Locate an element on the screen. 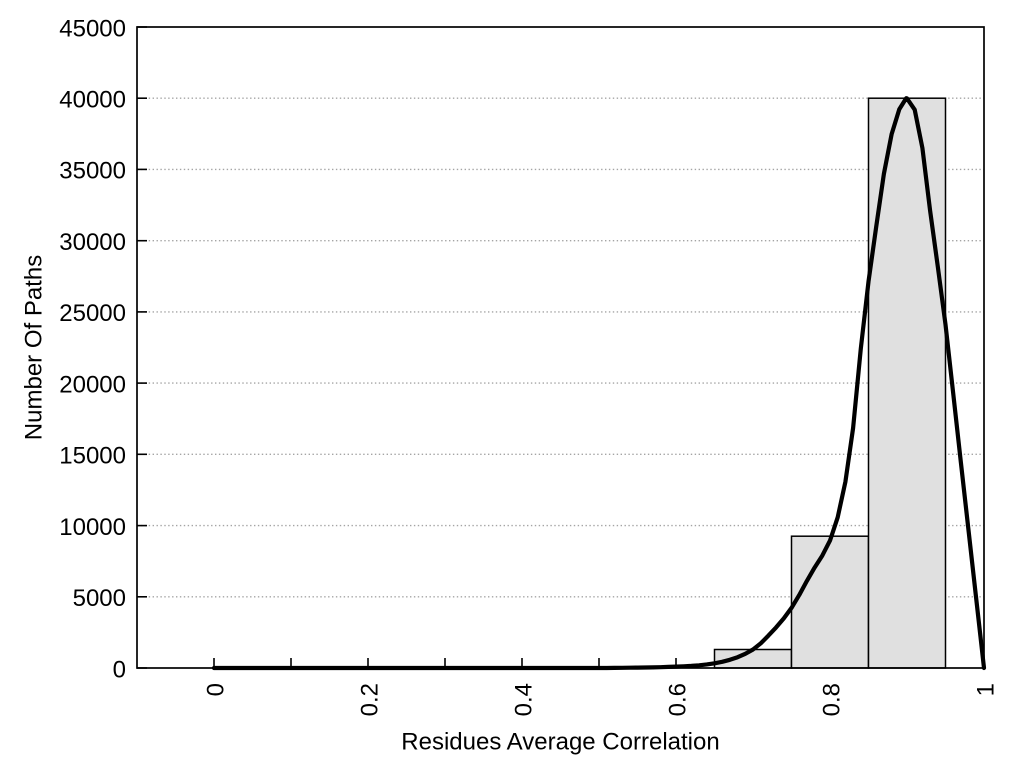 This screenshot has width=1024, height=768. svg-text: 15000 is located at coordinates (92, 456).